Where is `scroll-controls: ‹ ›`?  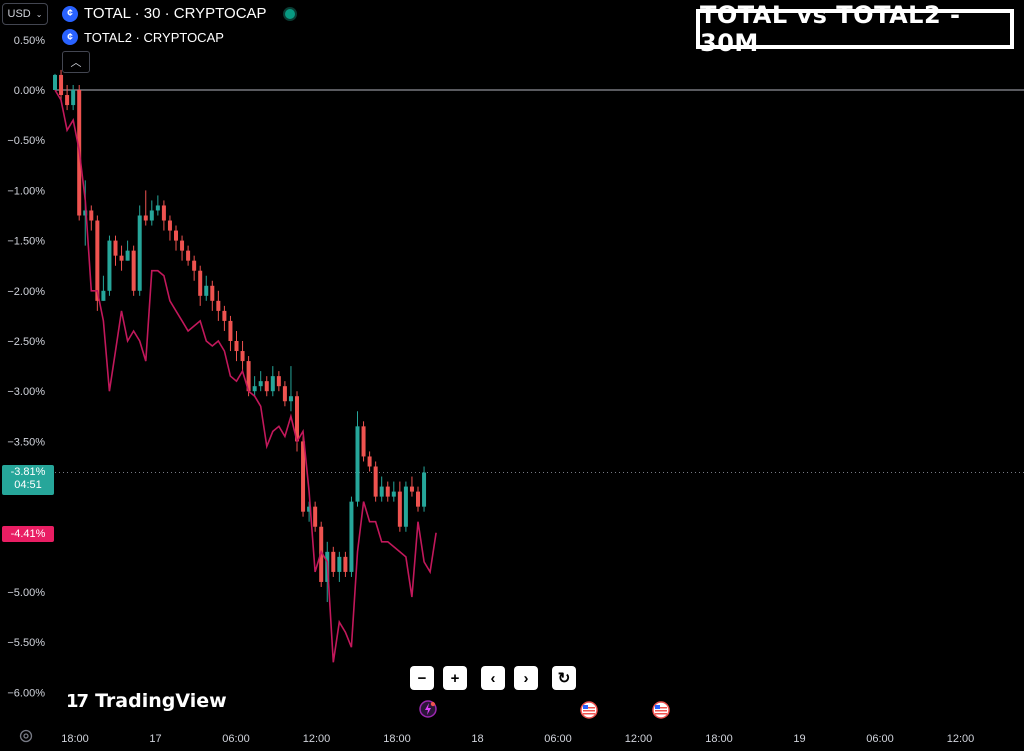 scroll-controls: ‹ › is located at coordinates (509, 678).